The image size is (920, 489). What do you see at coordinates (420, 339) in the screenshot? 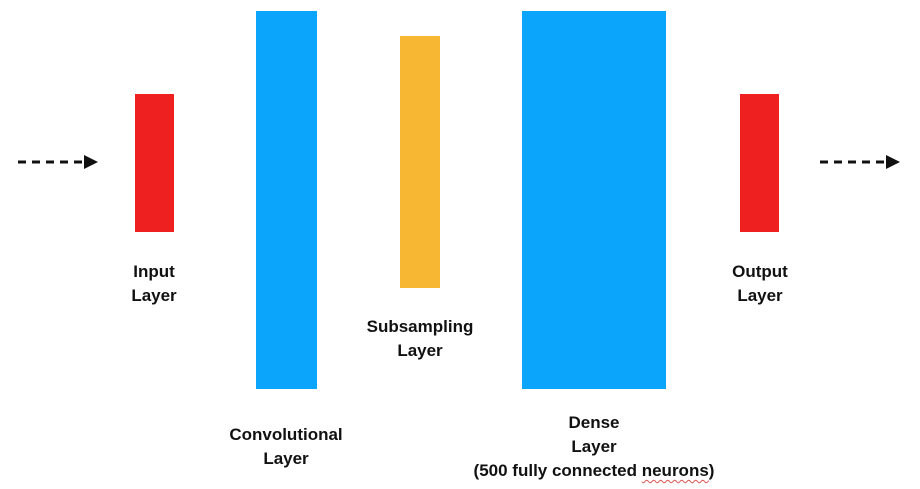
I see `subsampling-layer-label: Subsampling Layer` at bounding box center [420, 339].